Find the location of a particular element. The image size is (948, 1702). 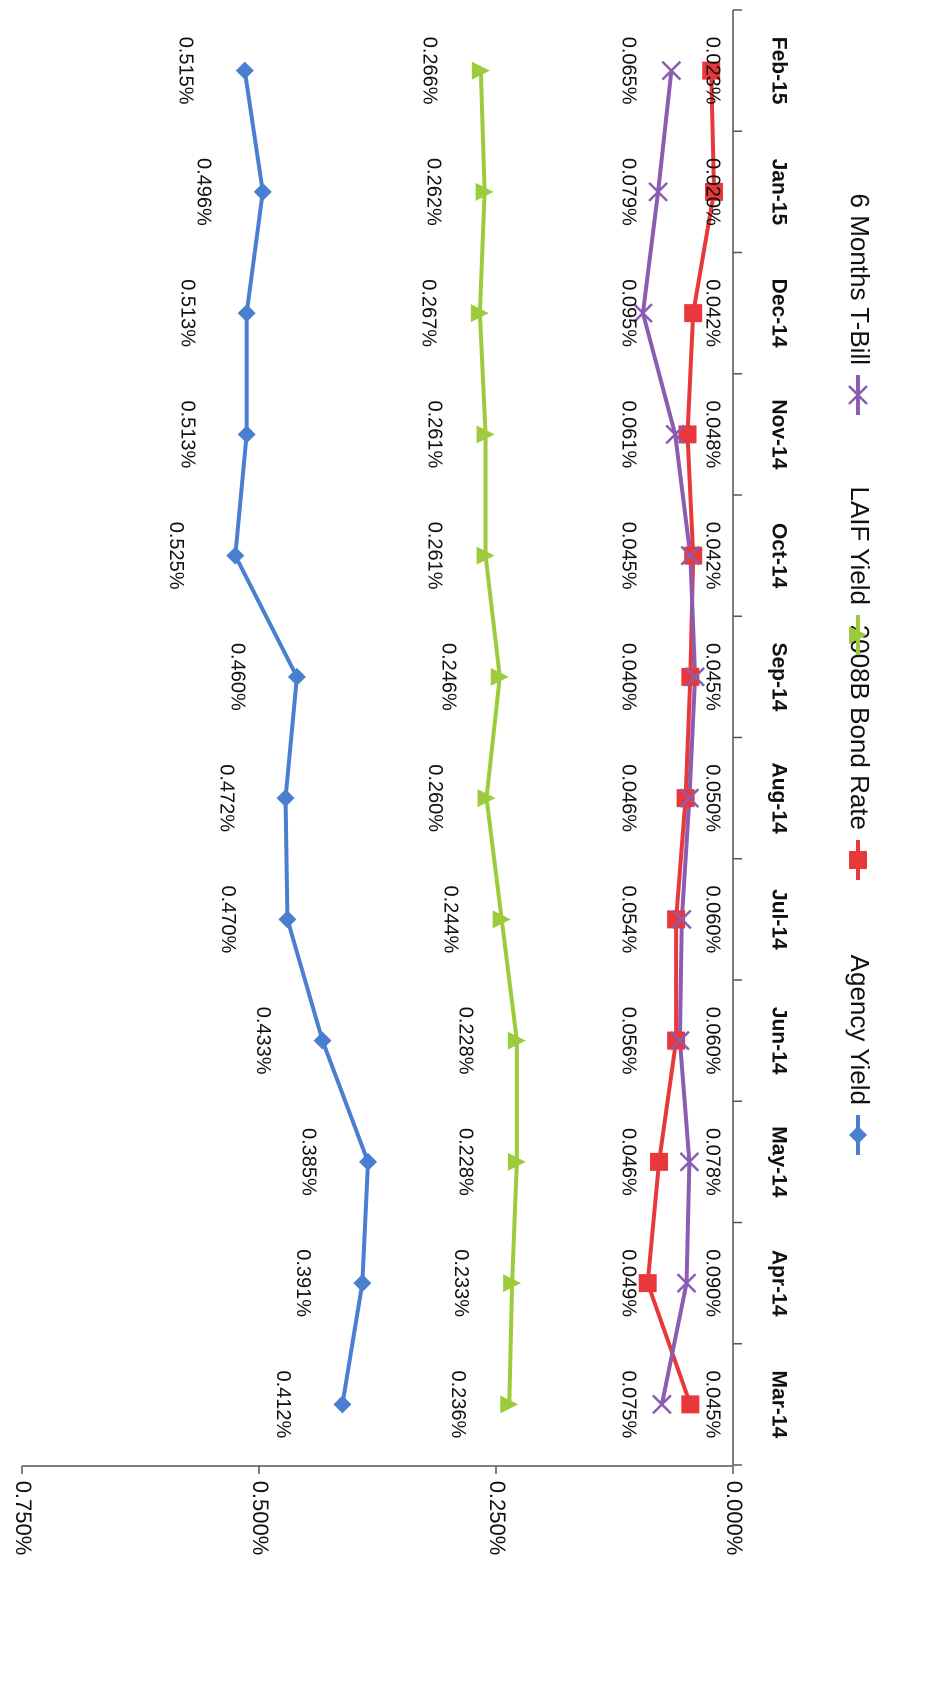

data-label-6-months-t-bill: 0.046% is located at coordinates (629, 798).